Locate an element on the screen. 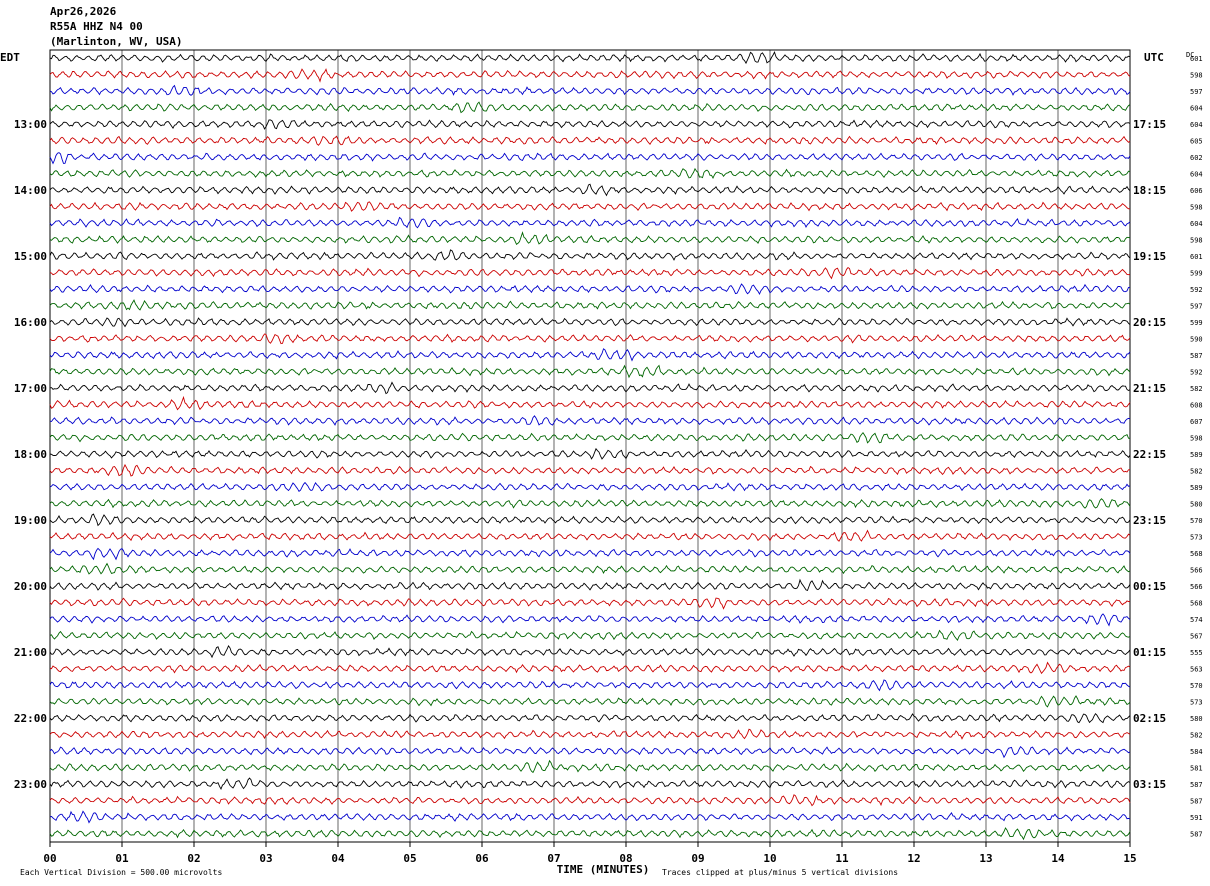 The image size is (1210, 886). x-tick-label: 08 is located at coordinates (625, 858).